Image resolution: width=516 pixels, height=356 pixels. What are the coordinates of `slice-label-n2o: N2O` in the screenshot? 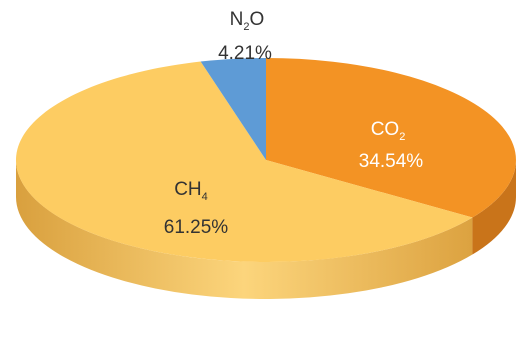 It's located at (247, 21).